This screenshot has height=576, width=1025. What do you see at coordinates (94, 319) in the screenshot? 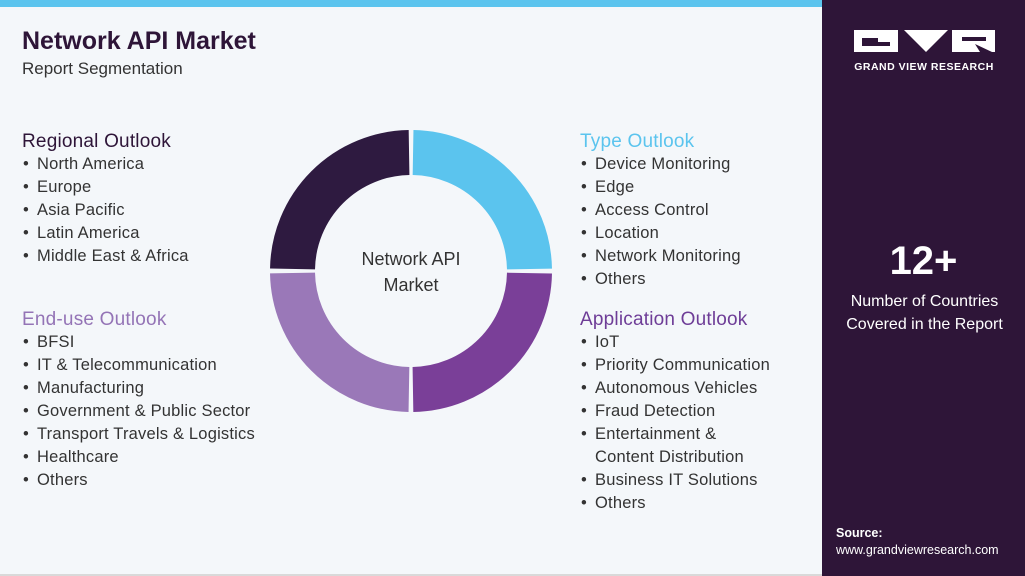
I see `segment-heading: End-use Outlook` at bounding box center [94, 319].